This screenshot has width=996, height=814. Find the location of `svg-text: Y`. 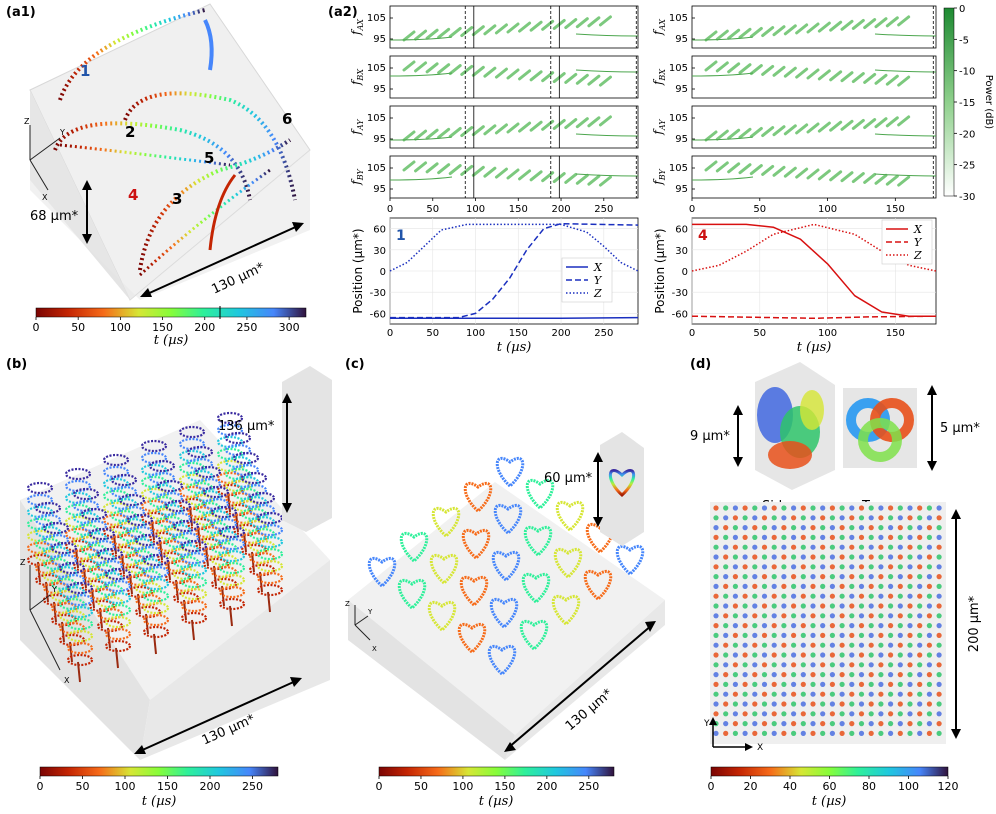

svg-text: Y is located at coordinates (706, 724).